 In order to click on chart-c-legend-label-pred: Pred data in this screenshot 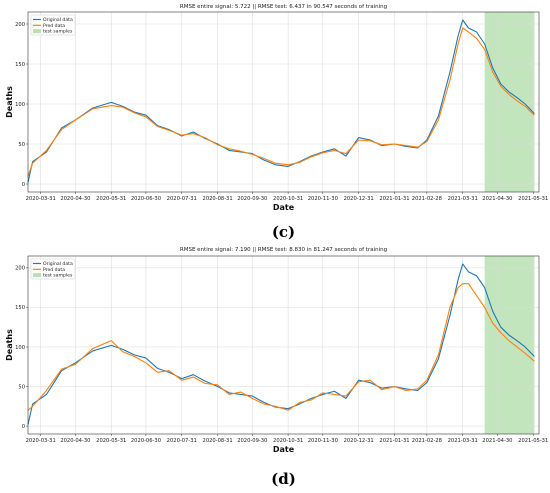, I will do `click(54, 26)`.